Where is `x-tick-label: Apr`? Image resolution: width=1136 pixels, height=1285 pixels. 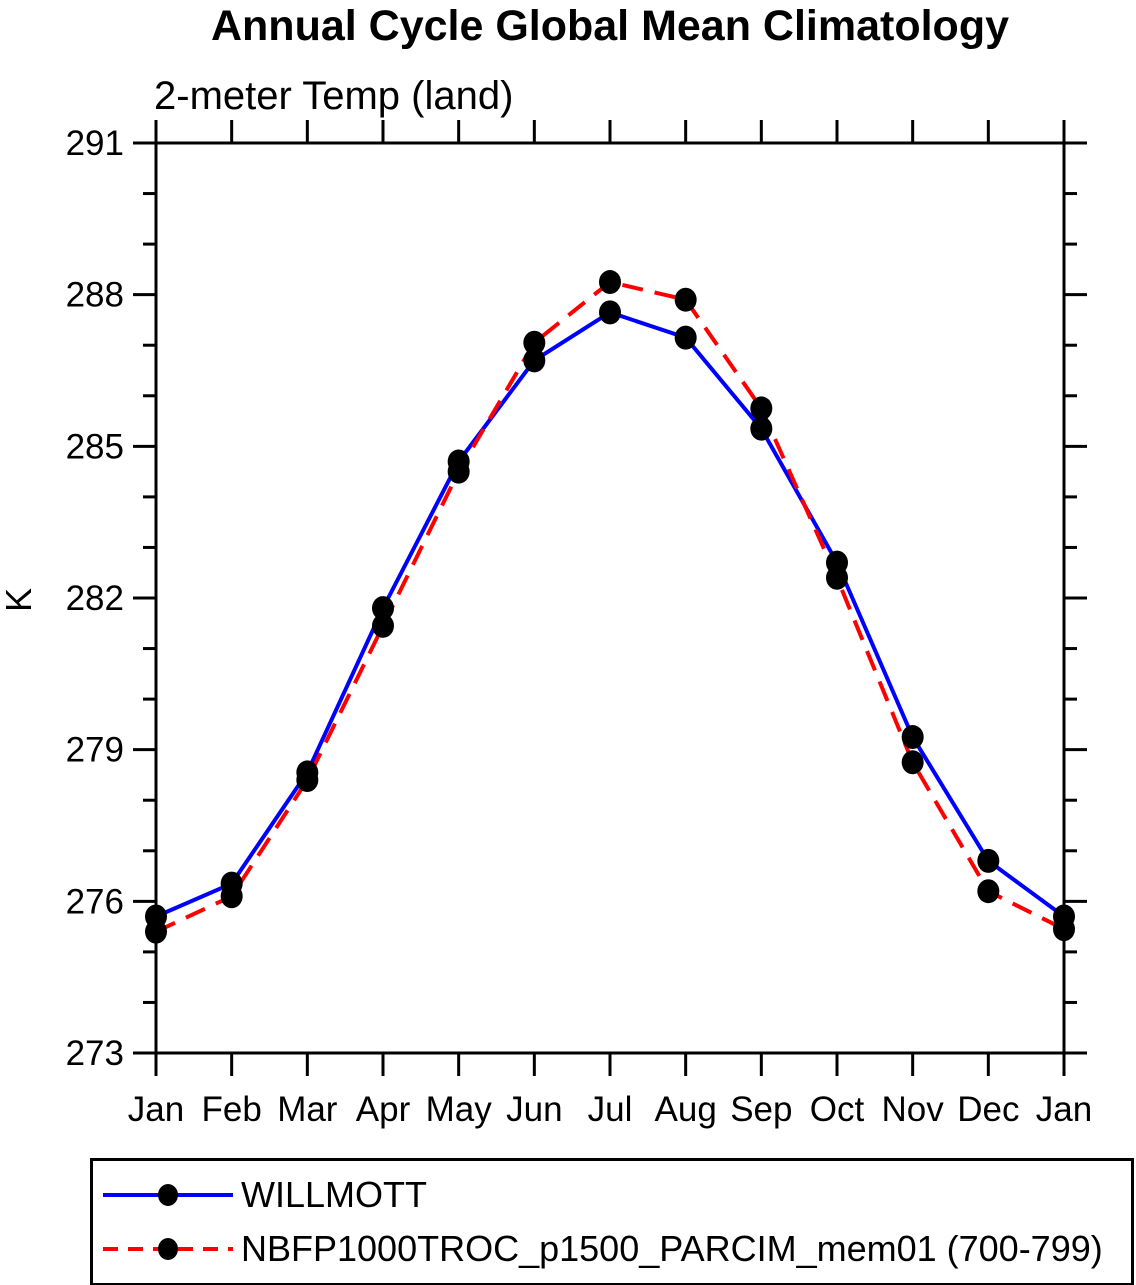
x-tick-label: Apr is located at coordinates (383, 1109).